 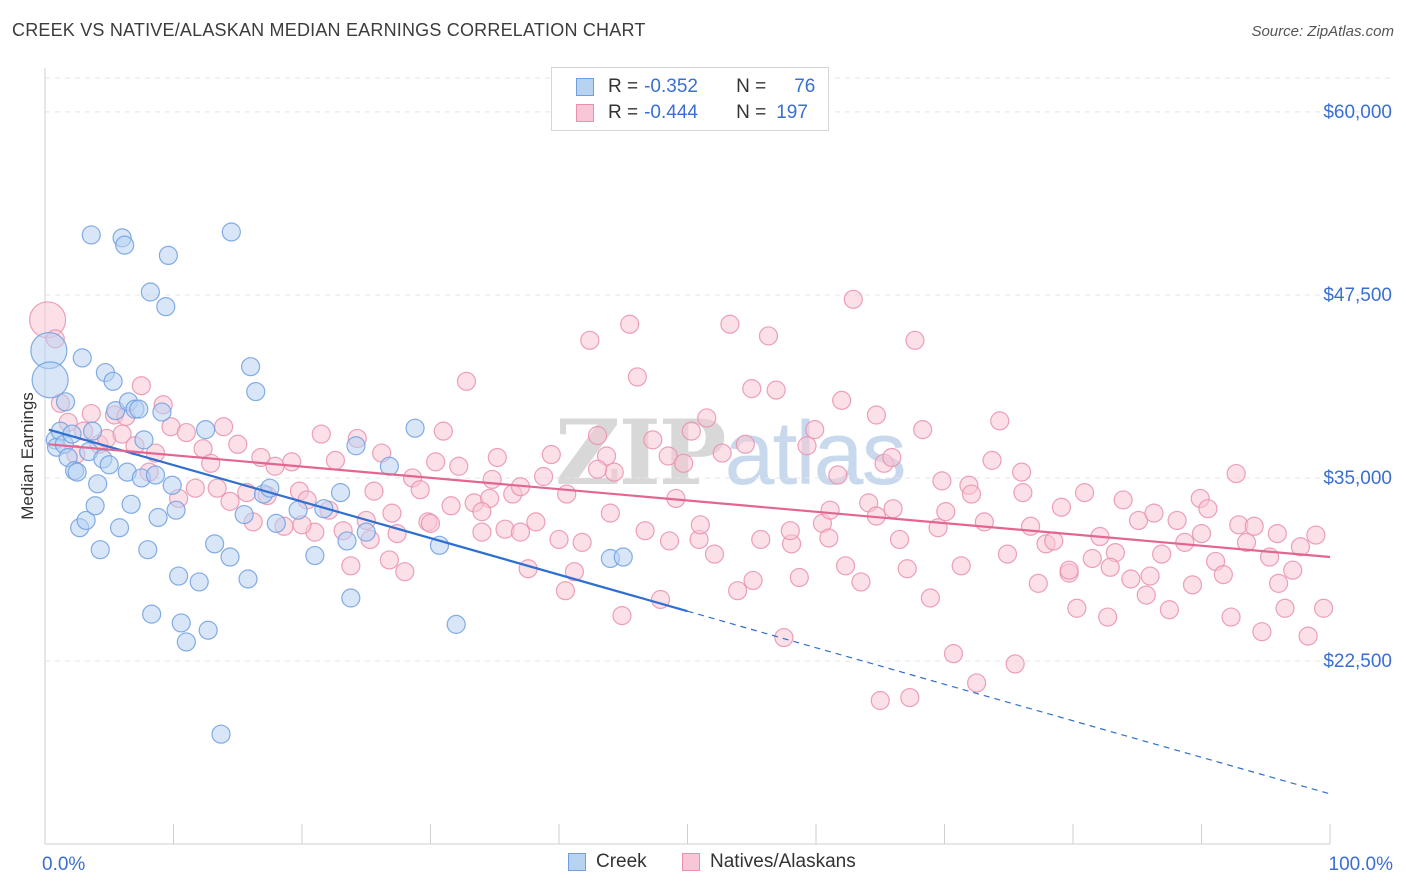 What do you see at coordinates (692, 113) in the screenshot?
I see `legend-row-natives: R = -0.444 N = 197` at bounding box center [692, 113].